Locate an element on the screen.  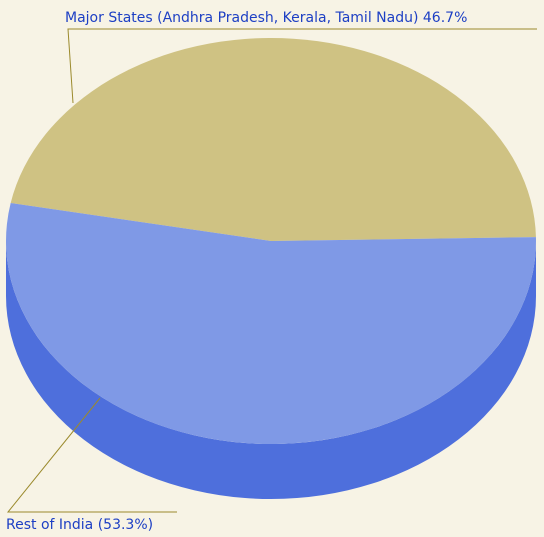
label-name: Rest of India is located at coordinates (49, 525).